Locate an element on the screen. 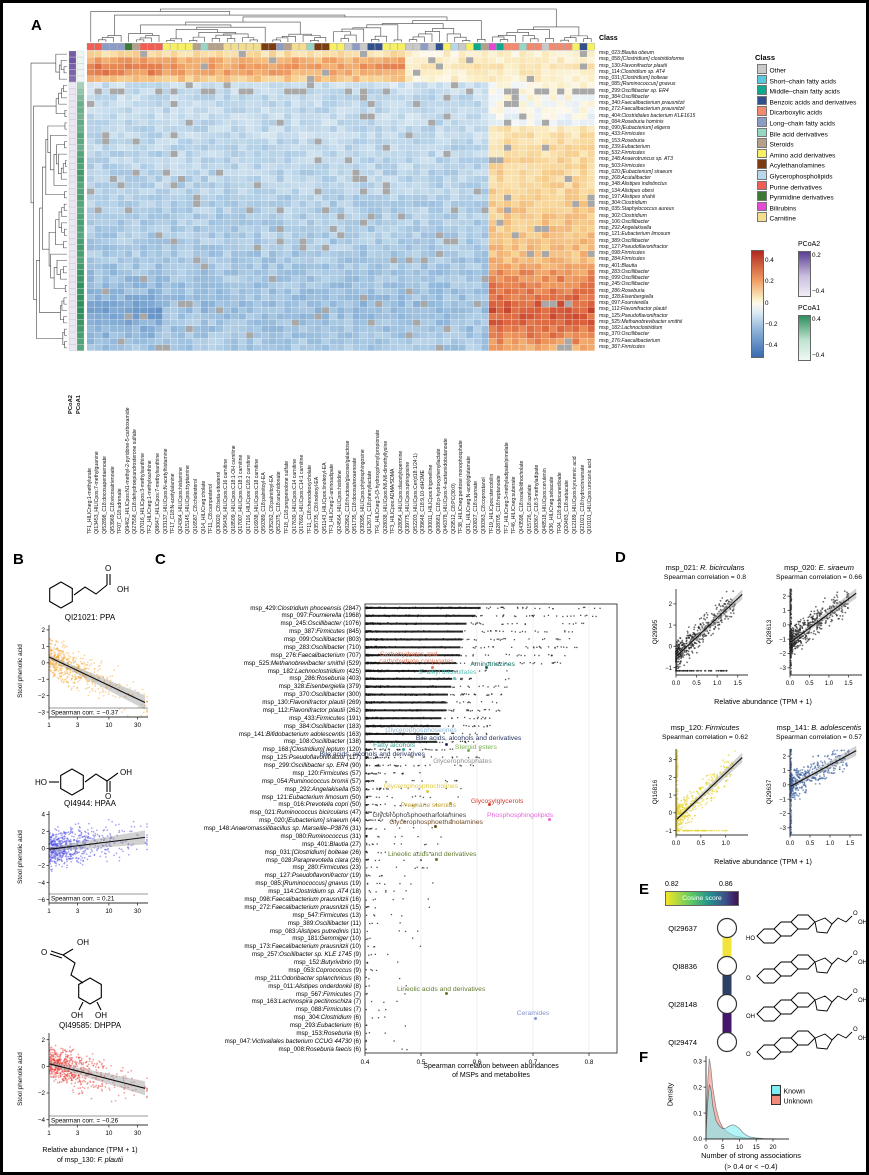 Image resolution: width=869 pixels, height=1175 pixels. heatmap-col-label: QI39648_C18:9,10-diHOME is located at coordinates (423, 502).